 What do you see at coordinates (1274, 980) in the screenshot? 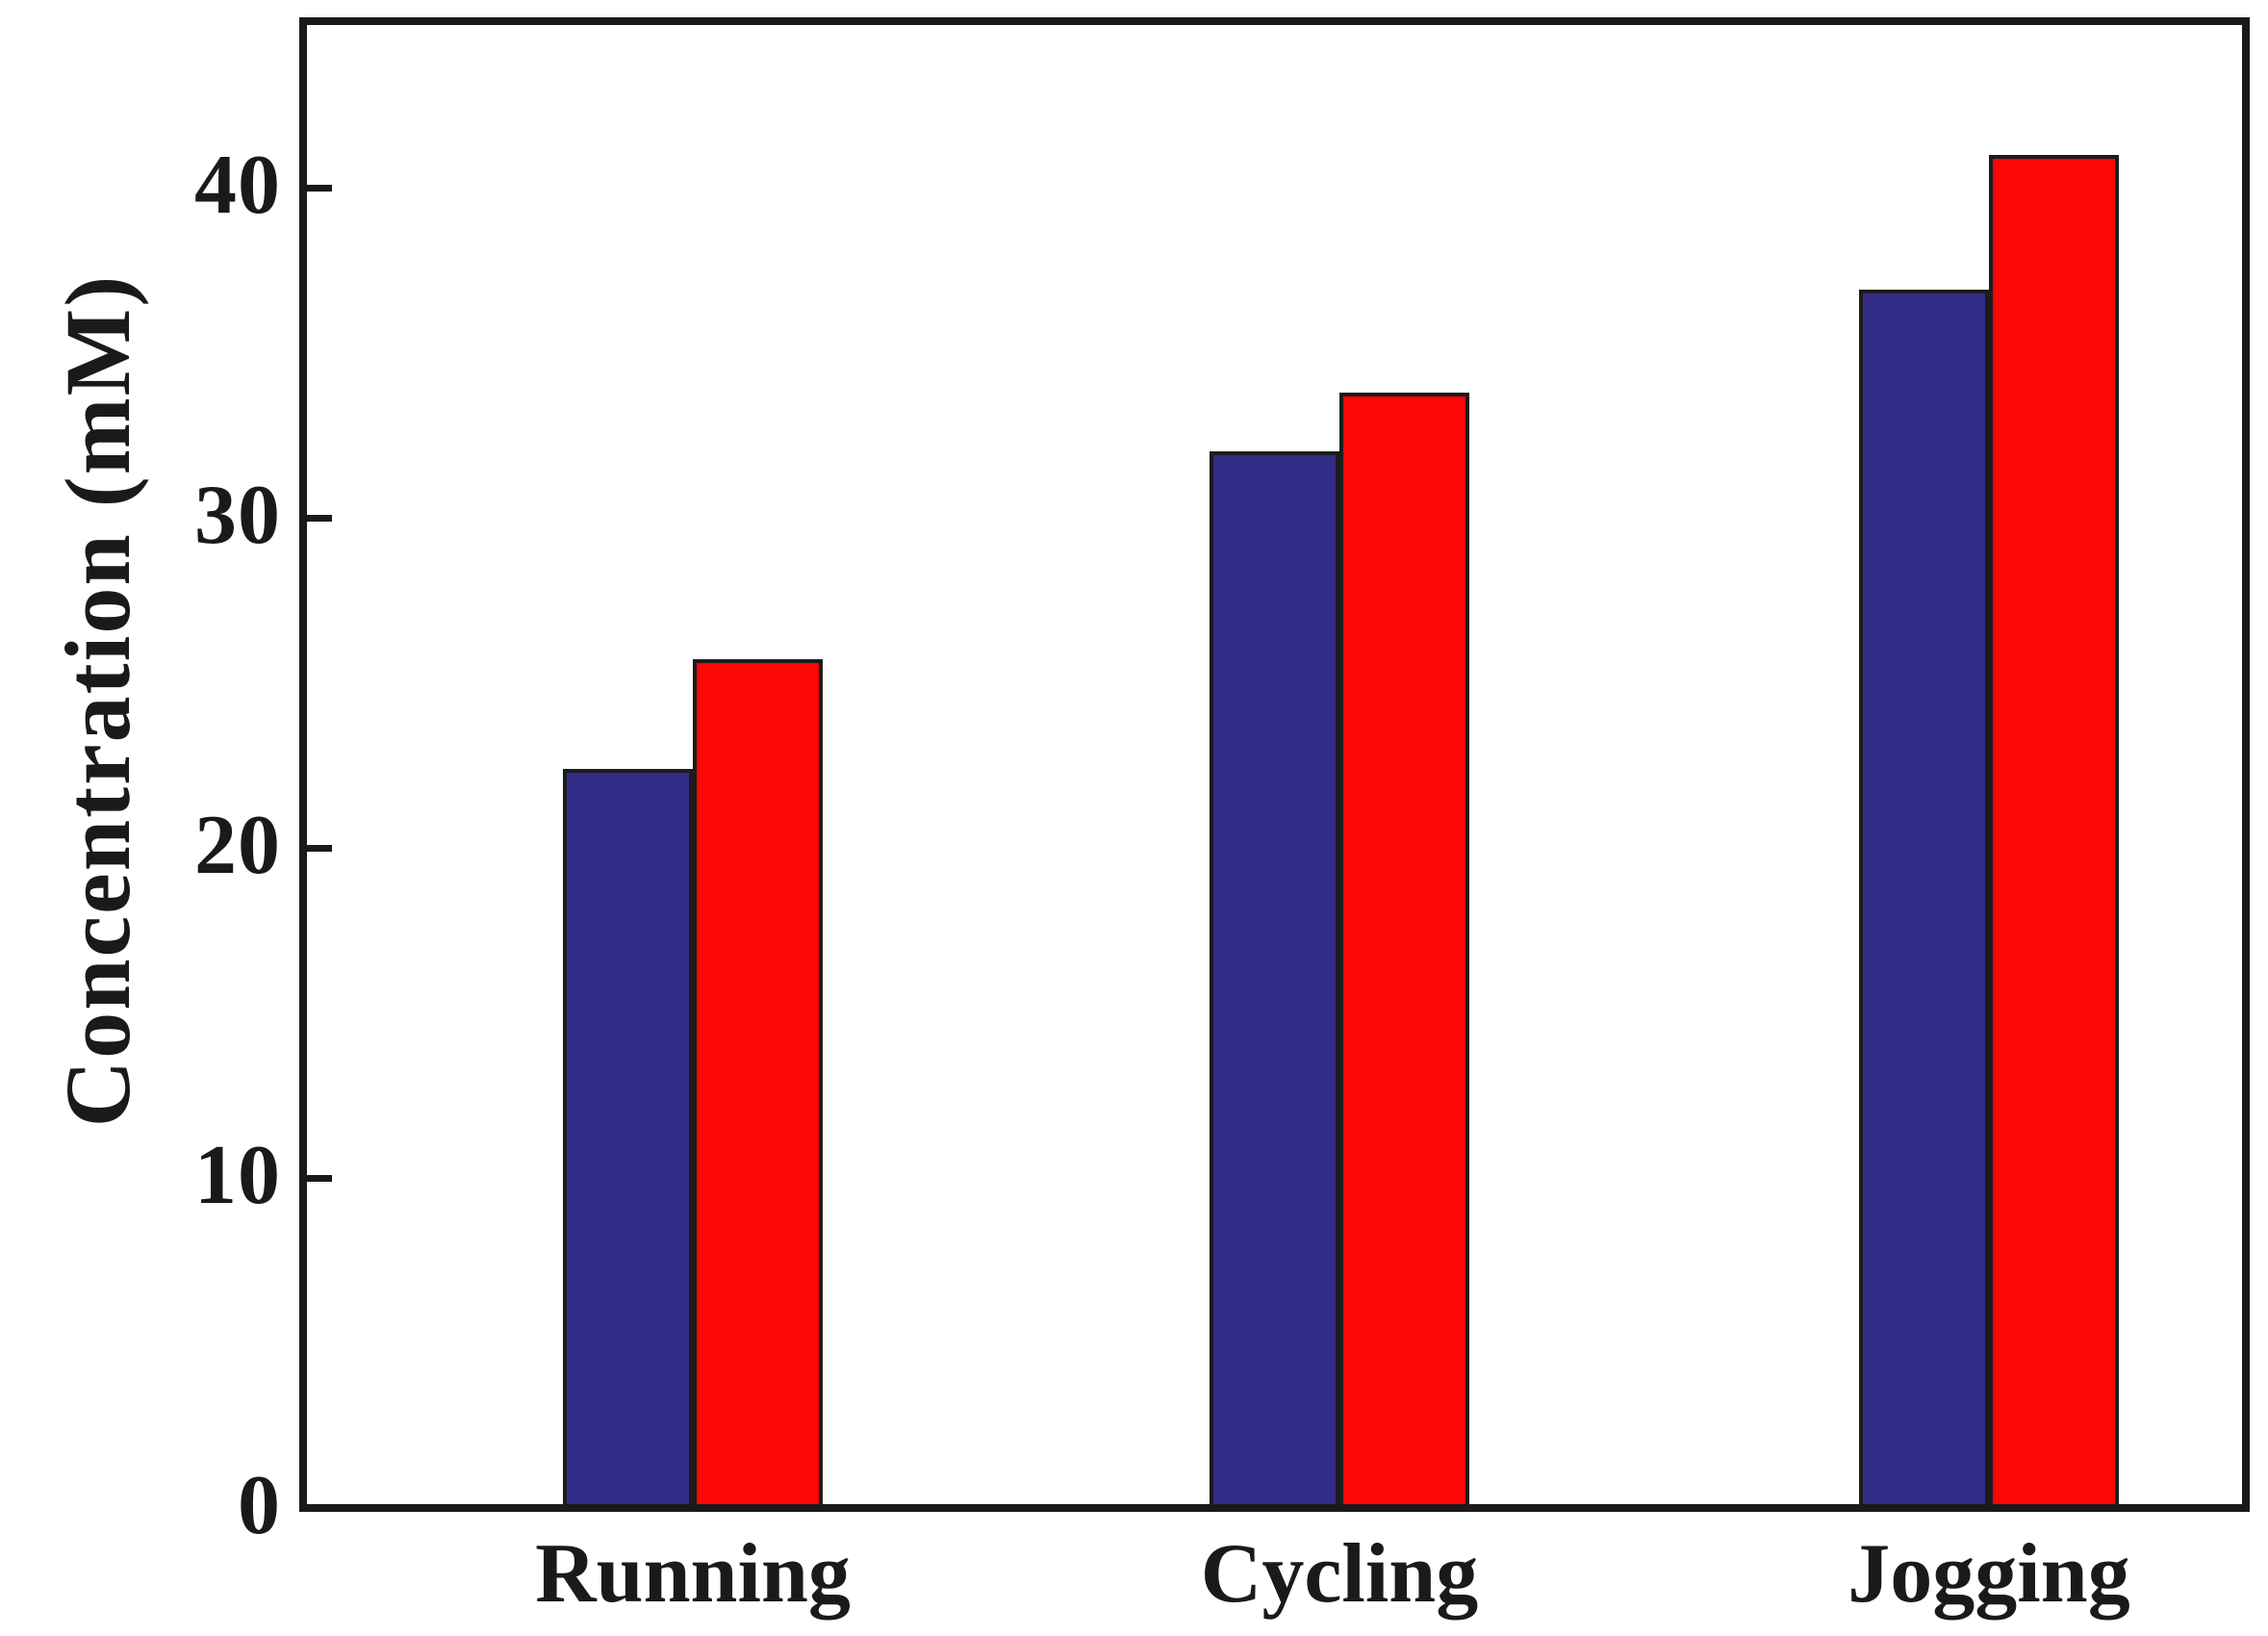
I see `bar-cycling-blue-series` at bounding box center [1274, 980].